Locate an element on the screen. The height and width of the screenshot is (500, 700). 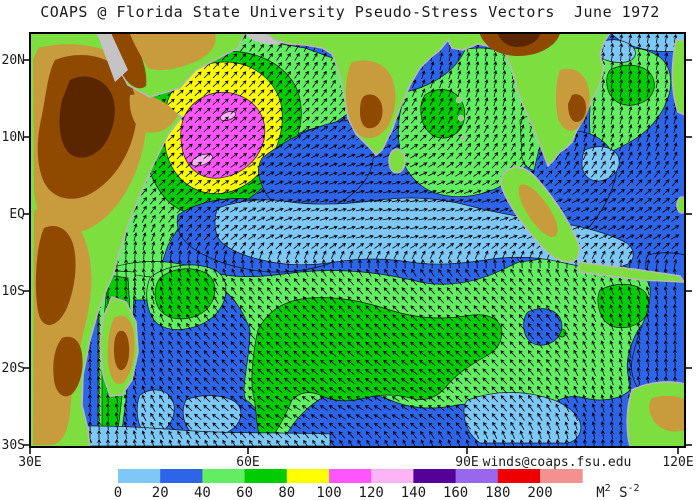
land-island-east is located at coordinates (680, 205).